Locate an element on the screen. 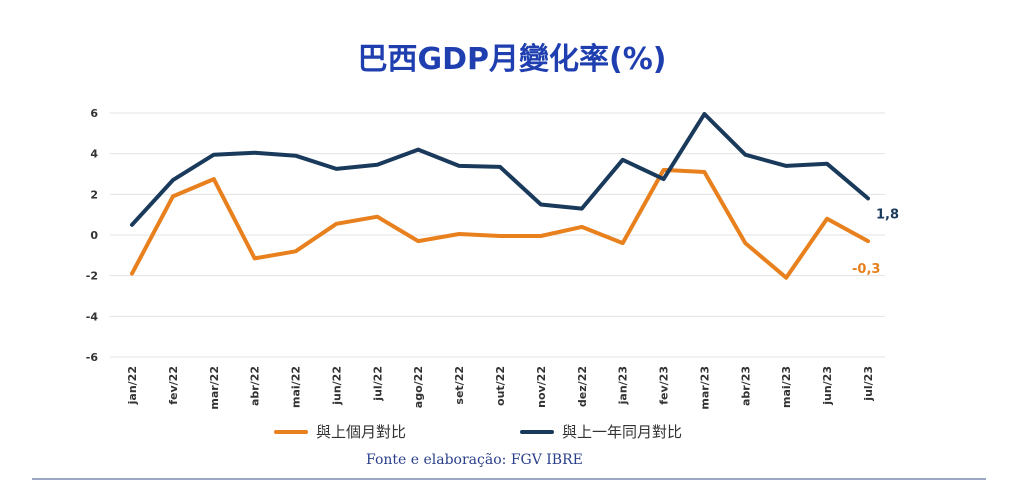 The height and width of the screenshot is (489, 1024). end-labels: -0,3 1,8 is located at coordinates (875, 242).